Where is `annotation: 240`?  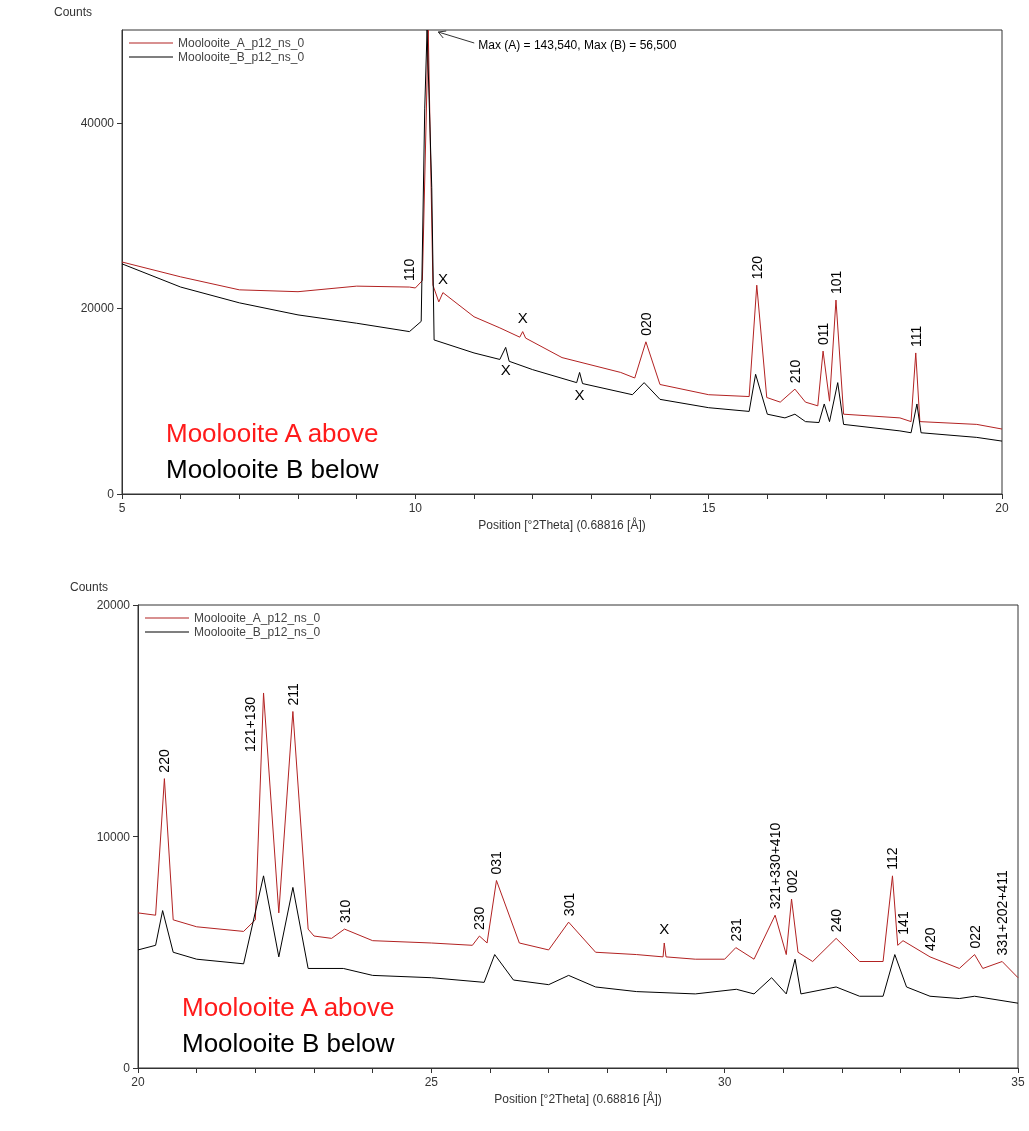 annotation: 240 is located at coordinates (836, 920).